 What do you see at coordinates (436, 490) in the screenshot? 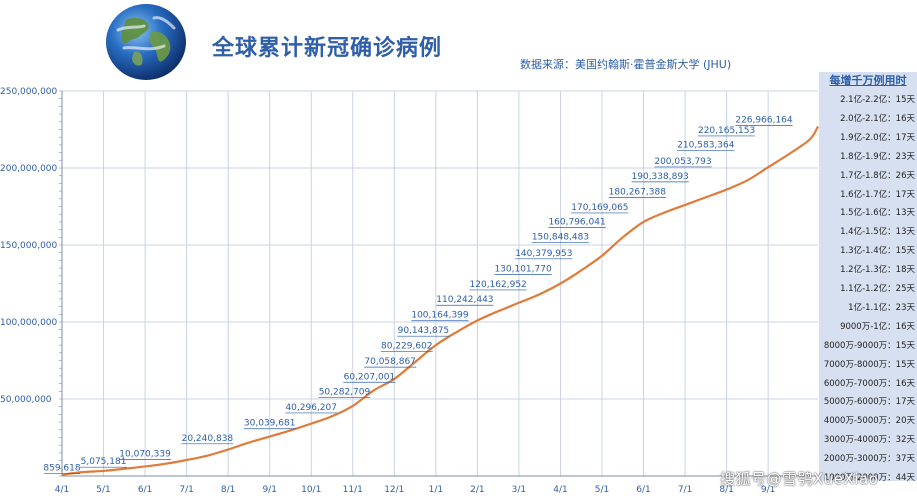
I see `x-tick-label: 1/1` at bounding box center [436, 490].